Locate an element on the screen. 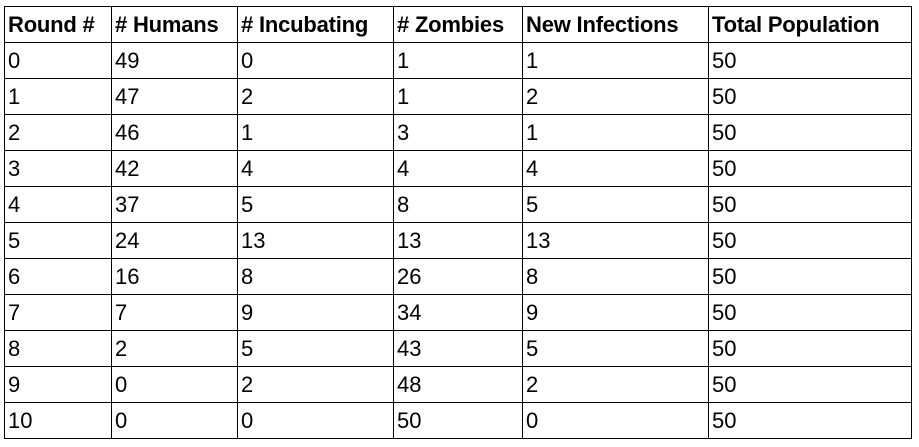 This screenshot has height=447, width=919. table-cell-new-infections: 8 is located at coordinates (615, 276).